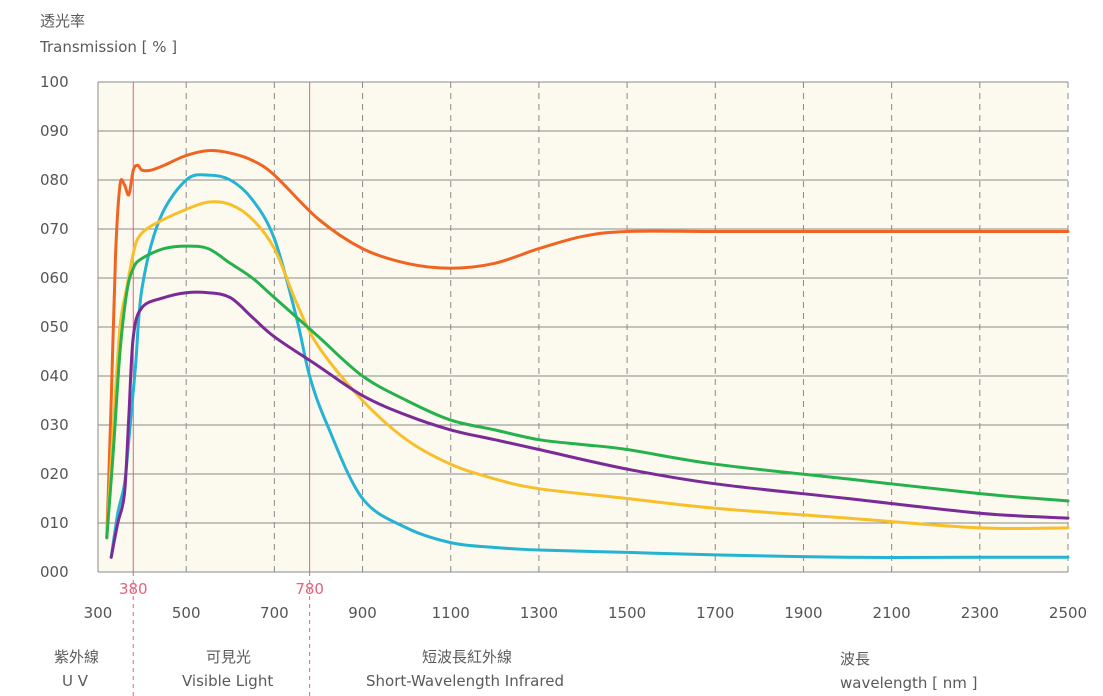 The height and width of the screenshot is (696, 1103). What do you see at coordinates (54, 180) in the screenshot?
I see `y-tick-label: 080` at bounding box center [54, 180].